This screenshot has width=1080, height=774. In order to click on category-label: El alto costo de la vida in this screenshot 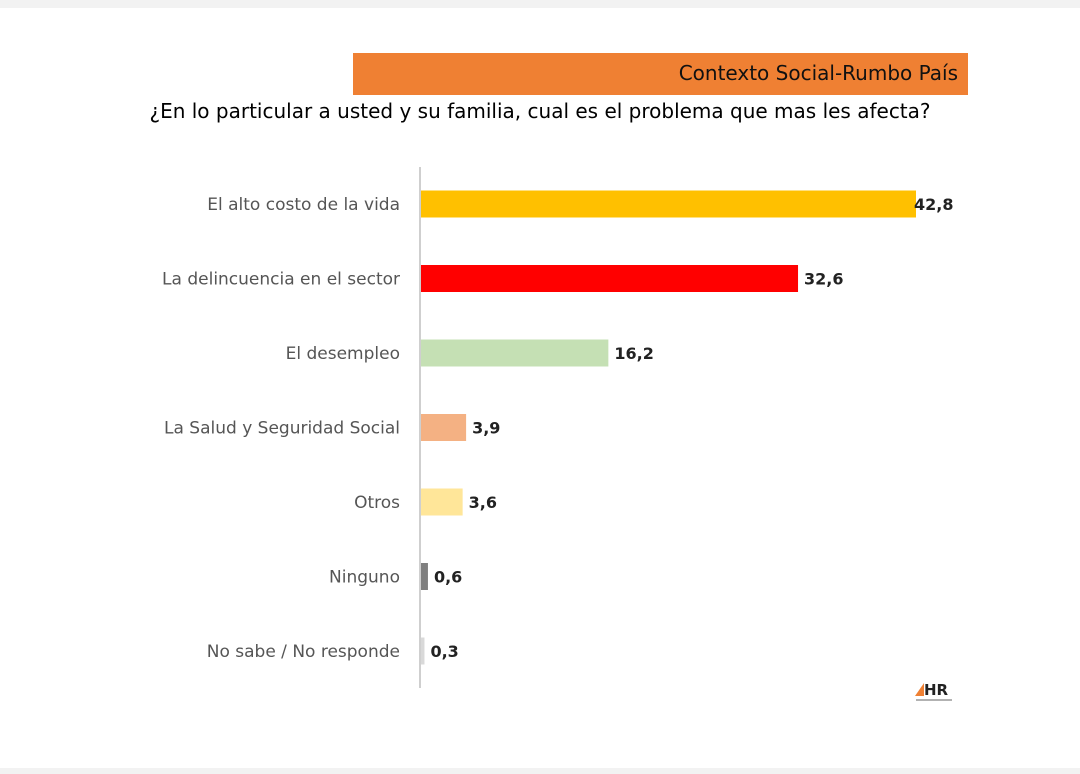, I will do `click(303, 205)`.